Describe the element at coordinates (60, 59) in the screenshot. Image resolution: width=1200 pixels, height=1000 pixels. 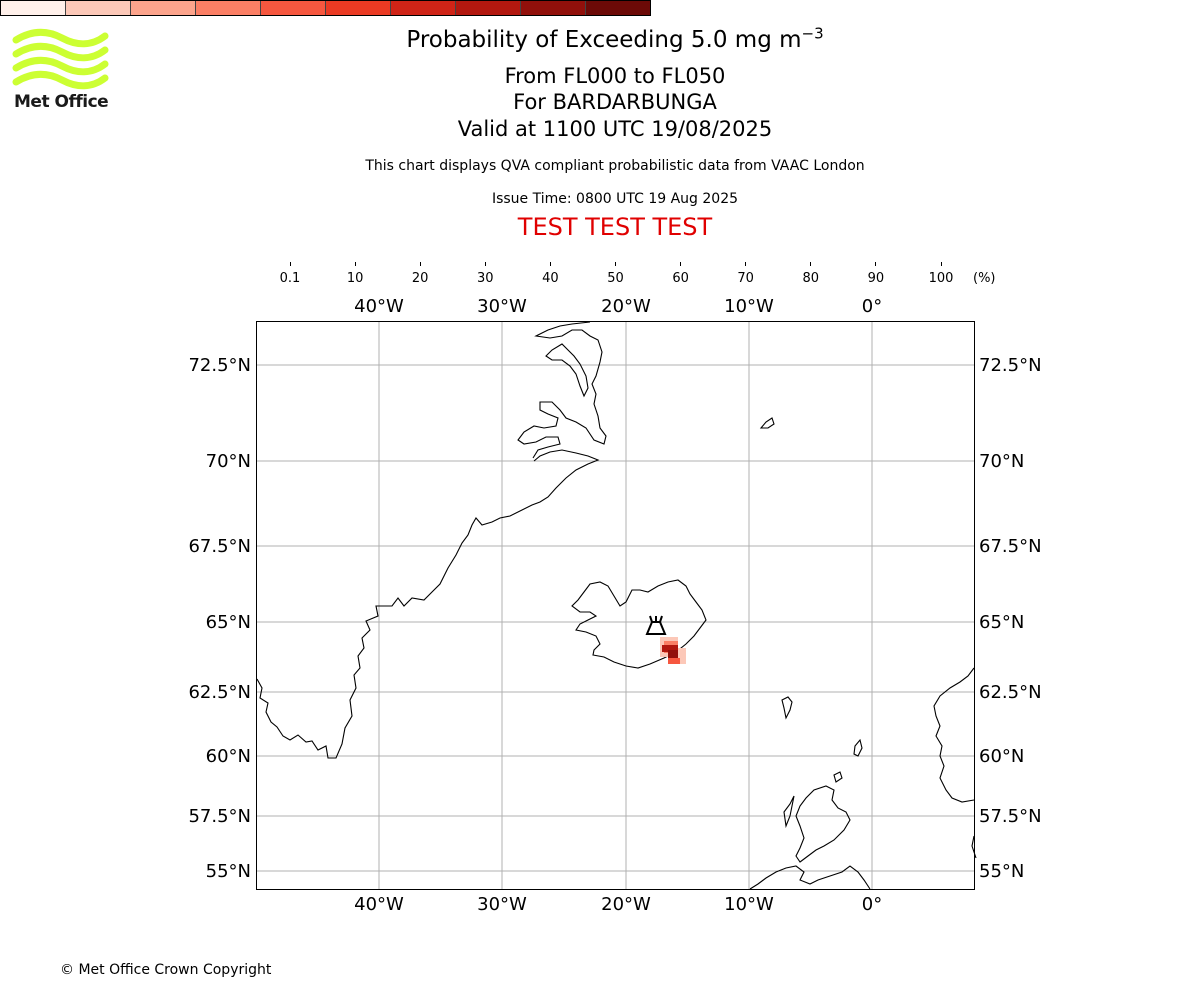
I see `met-office-logo-icon` at that location.